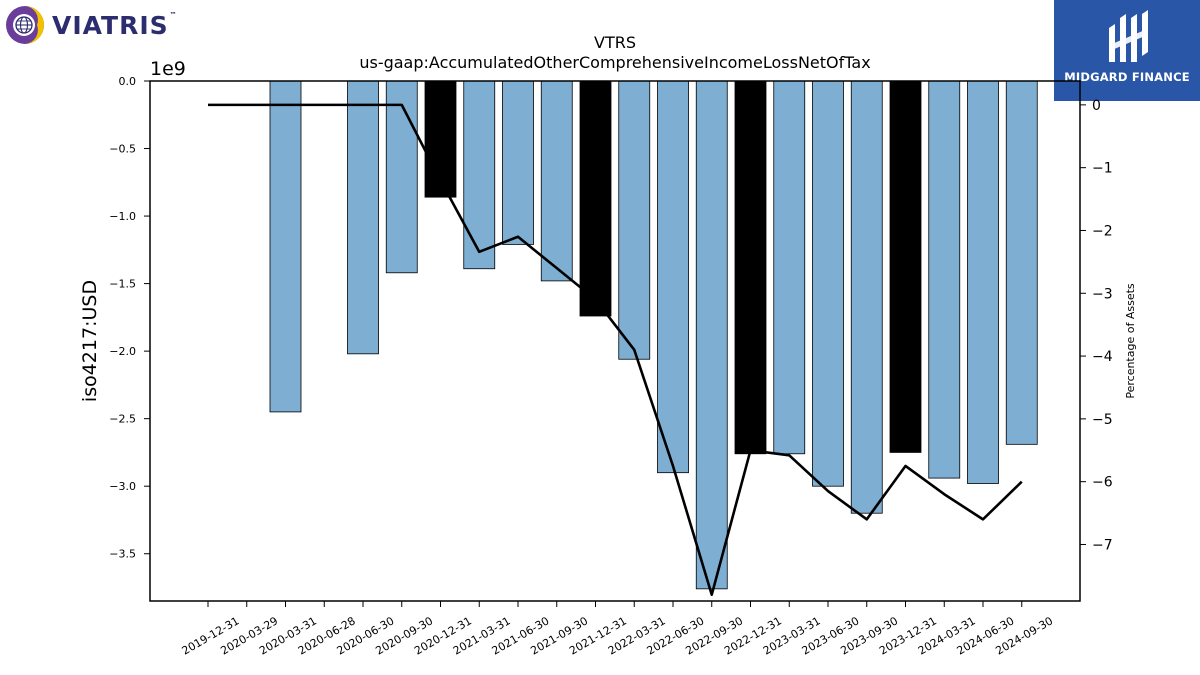 This screenshot has height=675, width=1200. I want to click on y2-tick-label: −2, so click(1102, 231).